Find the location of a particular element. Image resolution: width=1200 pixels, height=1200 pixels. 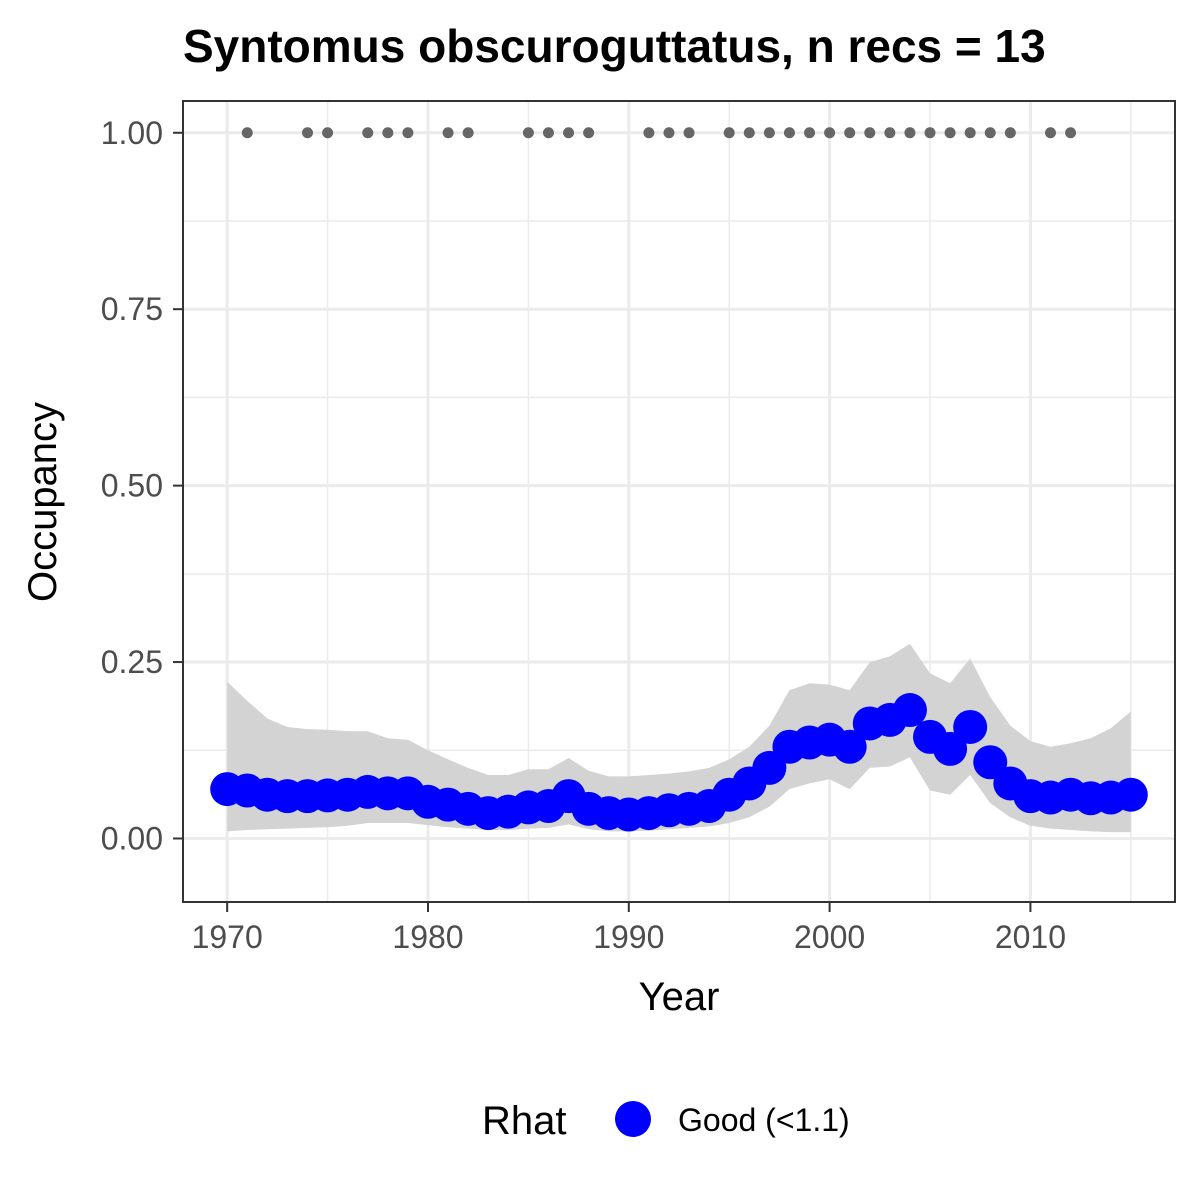

y-tick-label: 0.00 is located at coordinates (132, 838).